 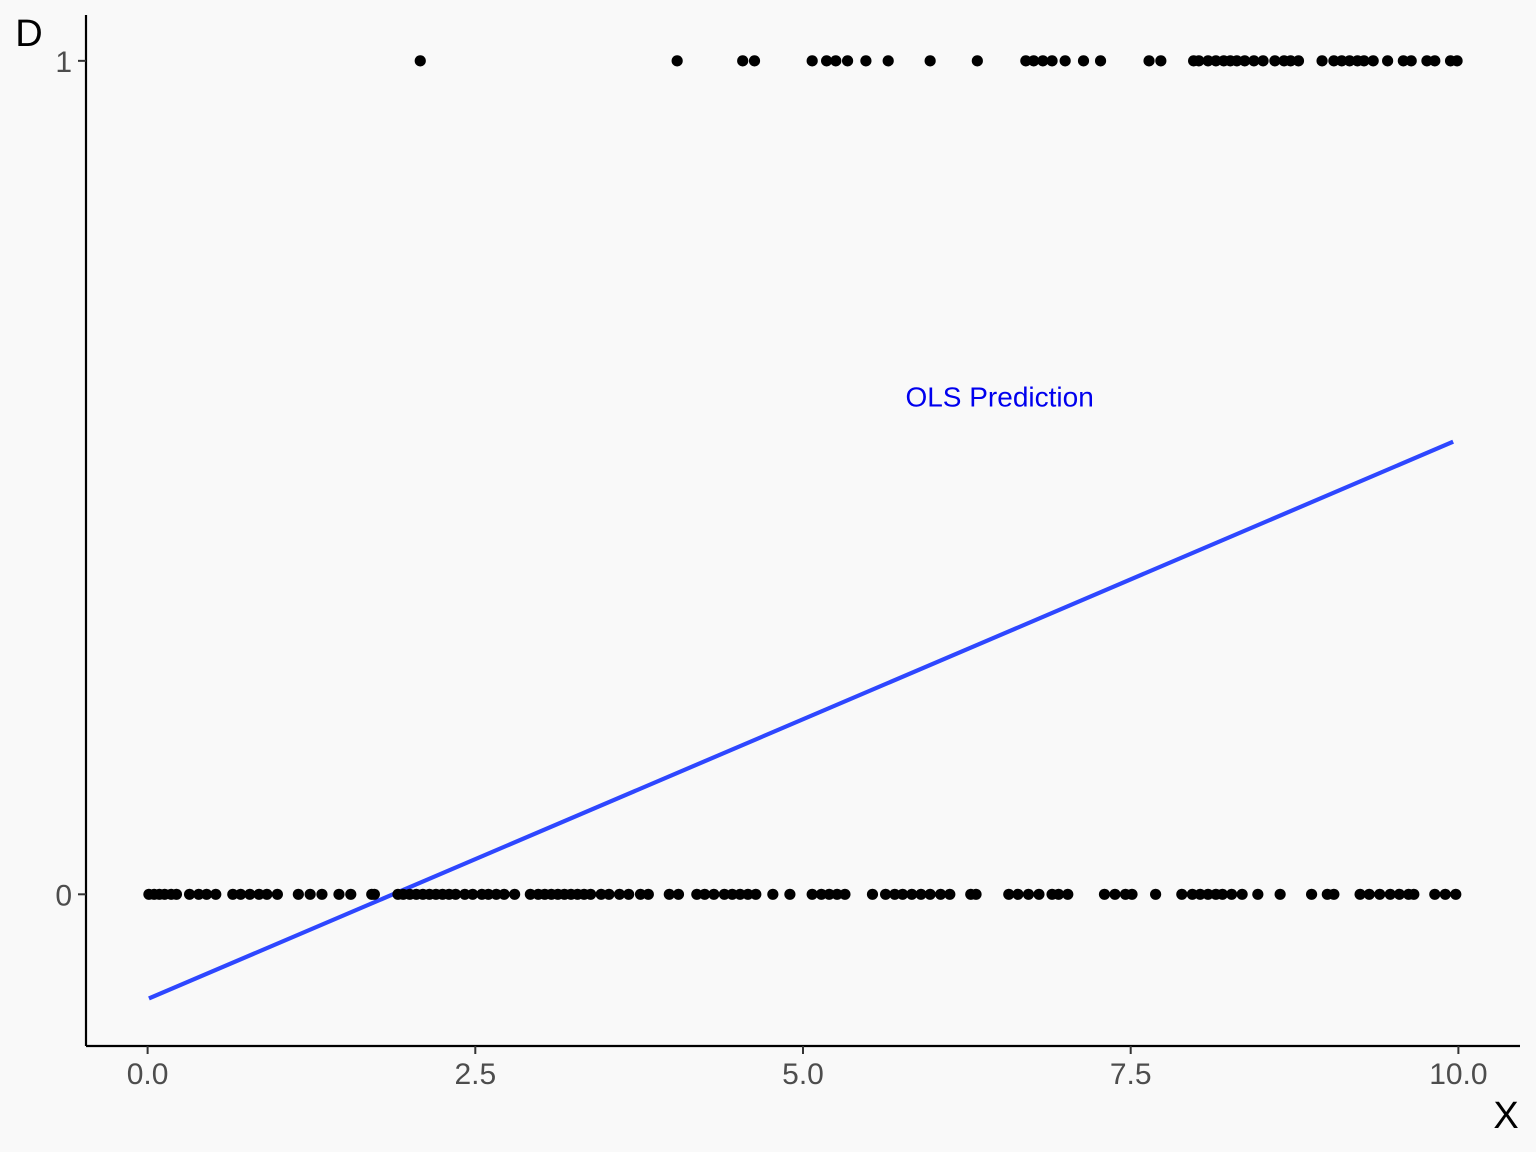 What do you see at coordinates (807, 1068) in the screenshot?
I see `x-axis-ticks: 0.0 2.5 5.0 7.5 10.0` at bounding box center [807, 1068].